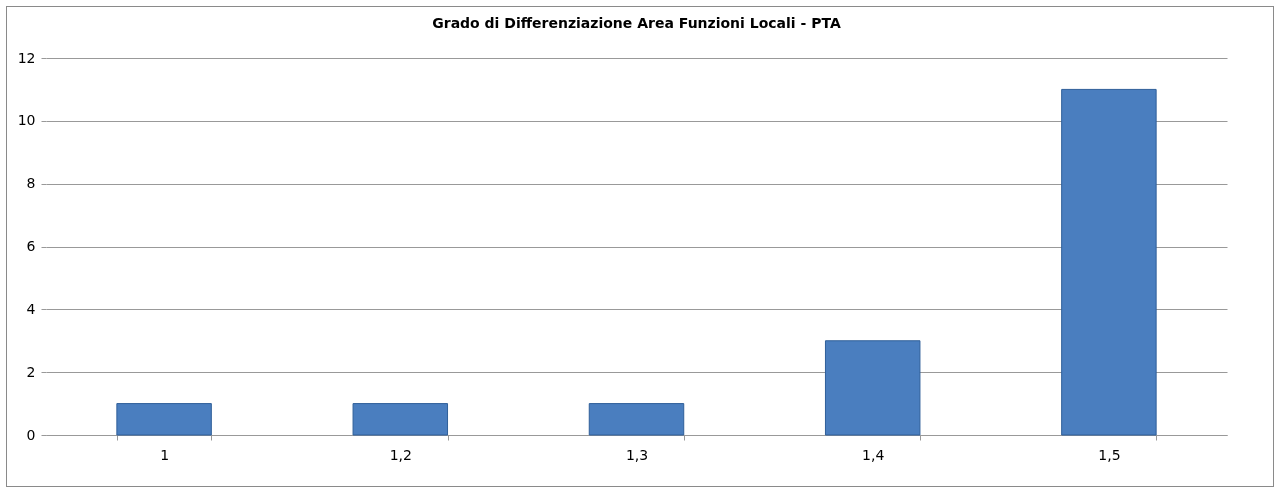  What do you see at coordinates (636, 23) in the screenshot?
I see `chart-title: Grado di Differenziazione Area Funzioni Locali - PTA` at bounding box center [636, 23].